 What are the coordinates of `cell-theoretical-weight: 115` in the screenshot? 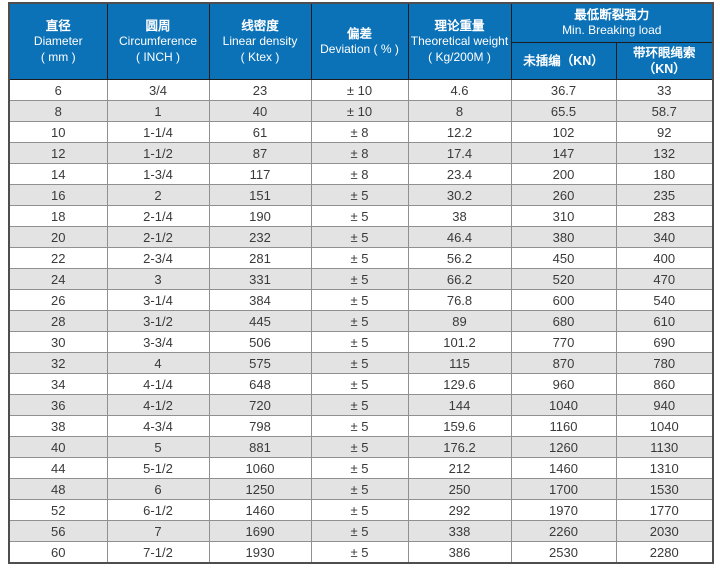 It's located at (459, 363).